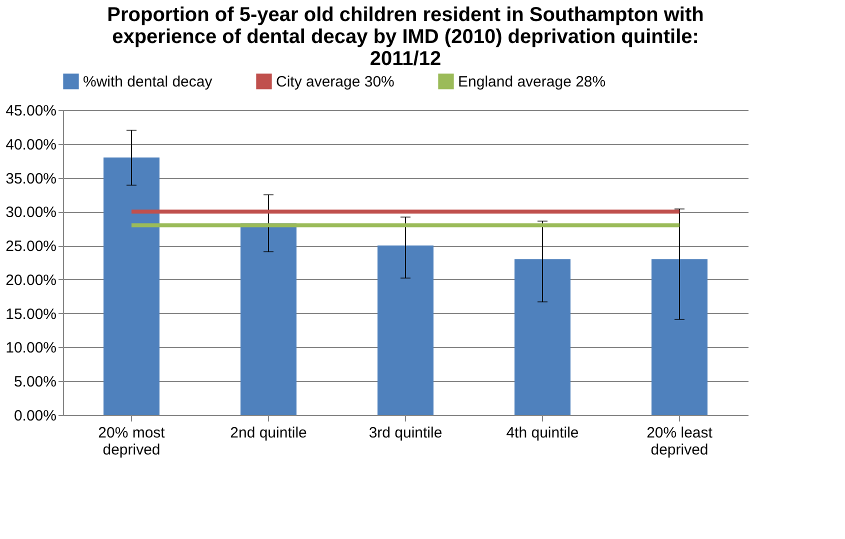 The height and width of the screenshot is (539, 845). I want to click on x-tick-label: 4th quintile, so click(542, 433).